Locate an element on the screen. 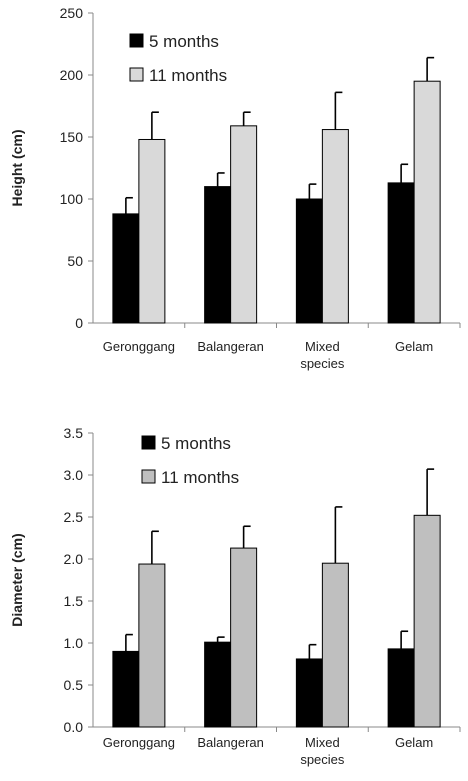  diameter-legend-label: 11 months is located at coordinates (200, 477).